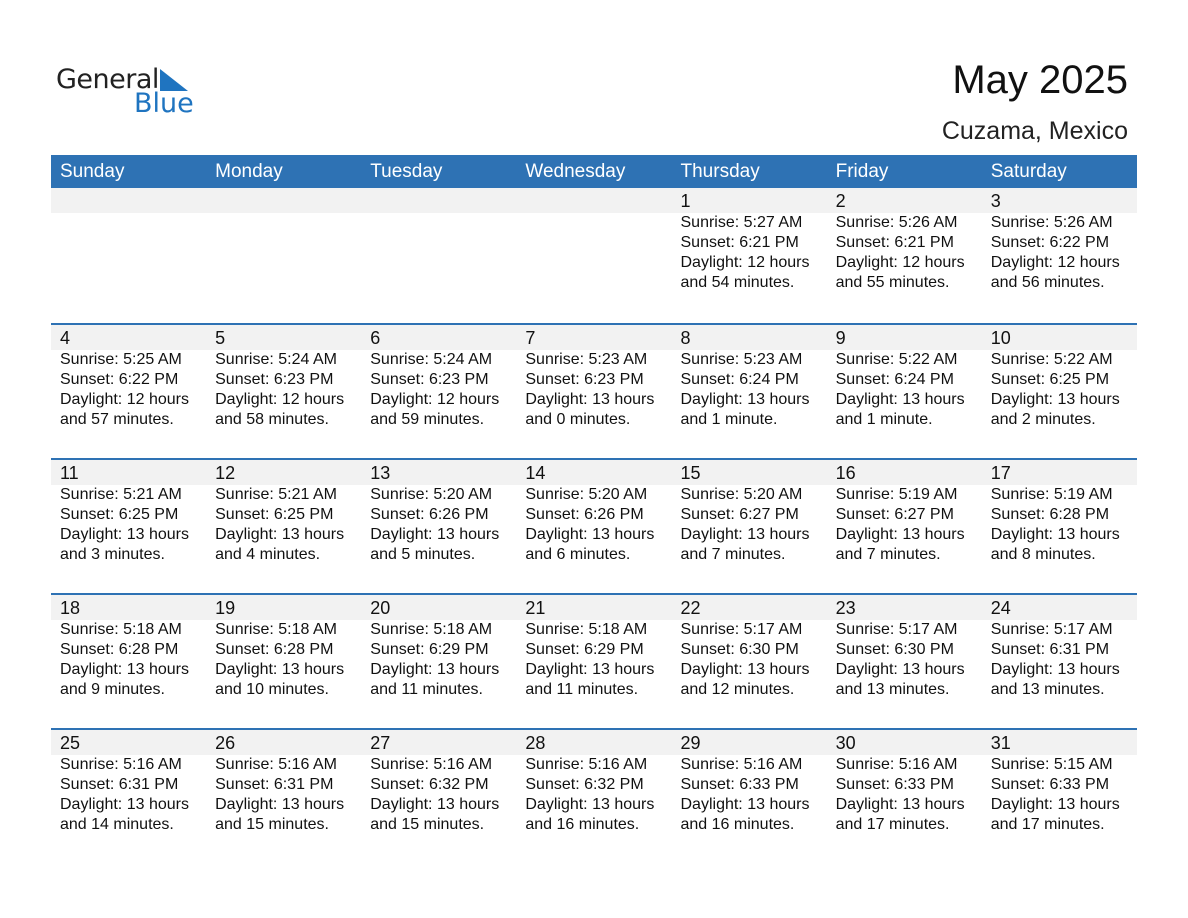  What do you see at coordinates (1047, 689) in the screenshot?
I see `daylight-minutes-text: and 13 minutes.` at bounding box center [1047, 689].